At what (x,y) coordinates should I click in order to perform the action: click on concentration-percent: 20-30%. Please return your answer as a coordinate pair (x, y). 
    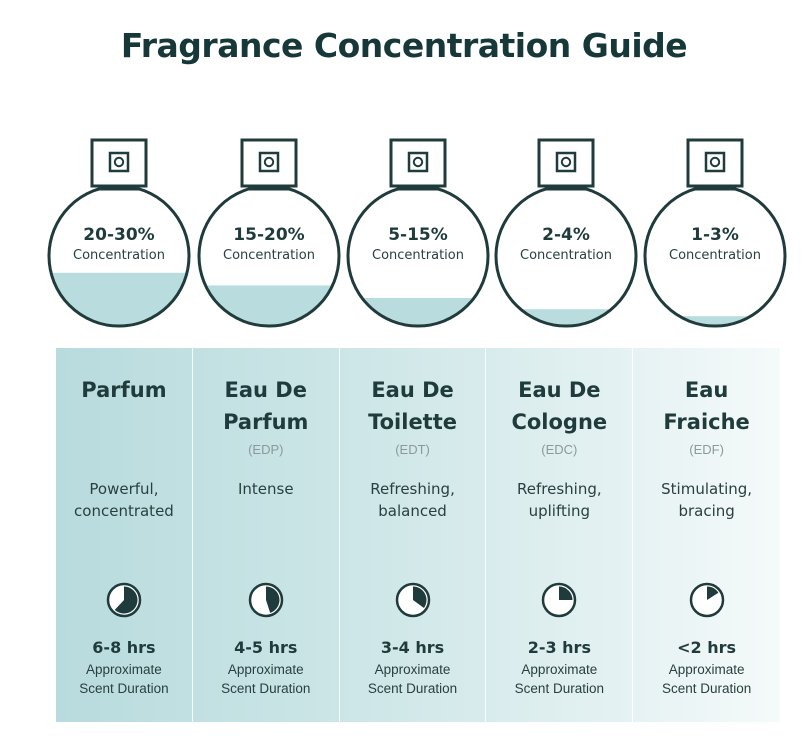
    Looking at the image, I should click on (118, 235).